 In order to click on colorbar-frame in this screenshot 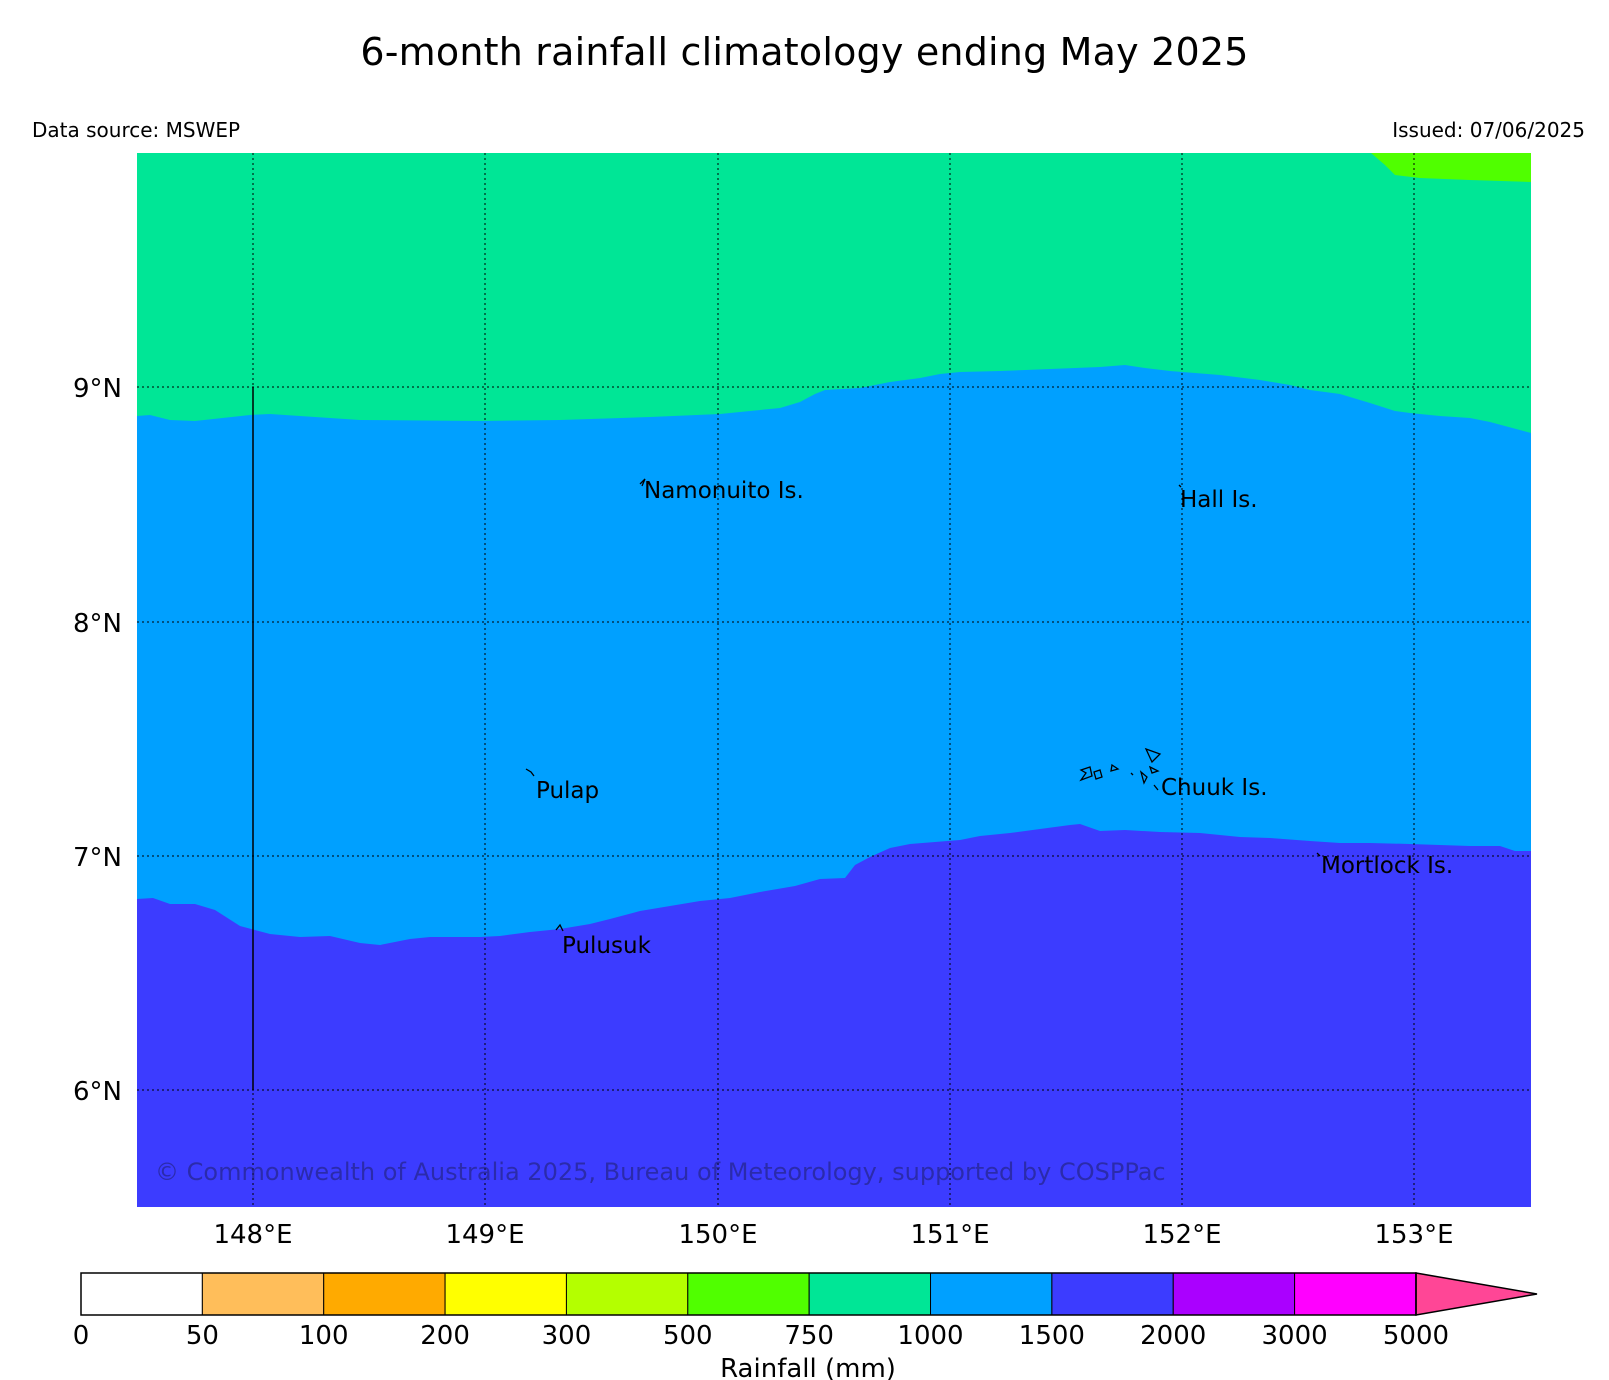, I will do `click(748, 1294)`.